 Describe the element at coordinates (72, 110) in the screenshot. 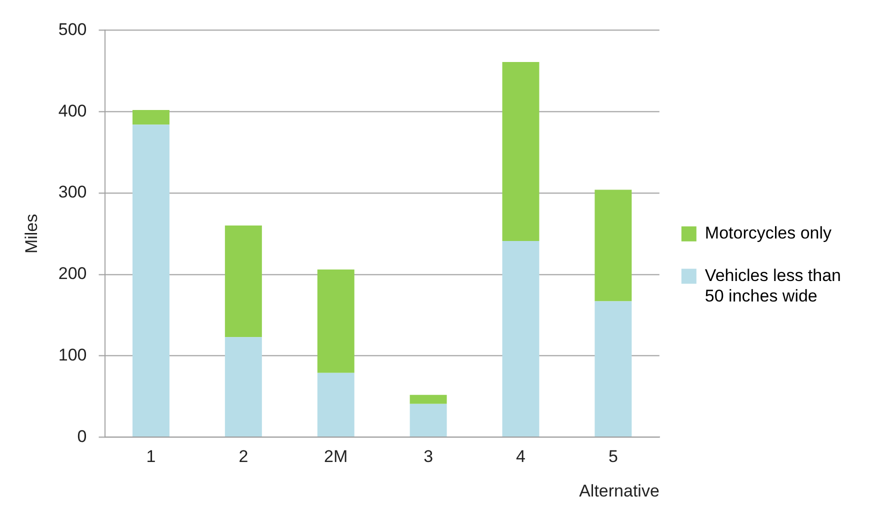

I see `y-tick-label: 400` at that location.